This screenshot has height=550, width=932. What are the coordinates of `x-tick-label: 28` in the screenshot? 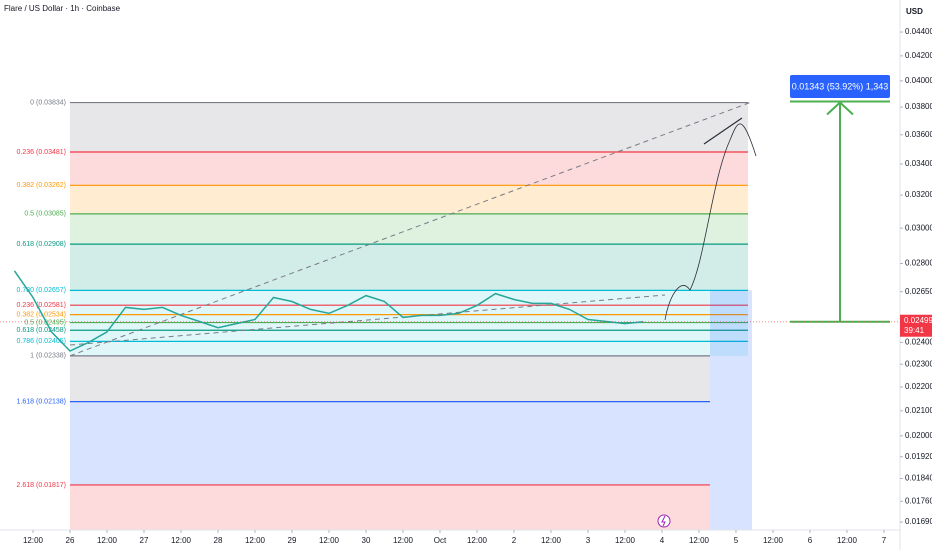 It's located at (218, 540).